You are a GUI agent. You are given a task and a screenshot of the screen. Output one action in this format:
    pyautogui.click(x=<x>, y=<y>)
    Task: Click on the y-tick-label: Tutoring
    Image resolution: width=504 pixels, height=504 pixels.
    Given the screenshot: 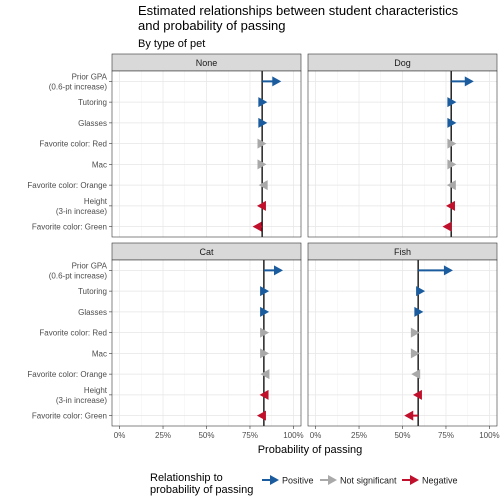 What is the action you would take?
    pyautogui.click(x=92, y=102)
    